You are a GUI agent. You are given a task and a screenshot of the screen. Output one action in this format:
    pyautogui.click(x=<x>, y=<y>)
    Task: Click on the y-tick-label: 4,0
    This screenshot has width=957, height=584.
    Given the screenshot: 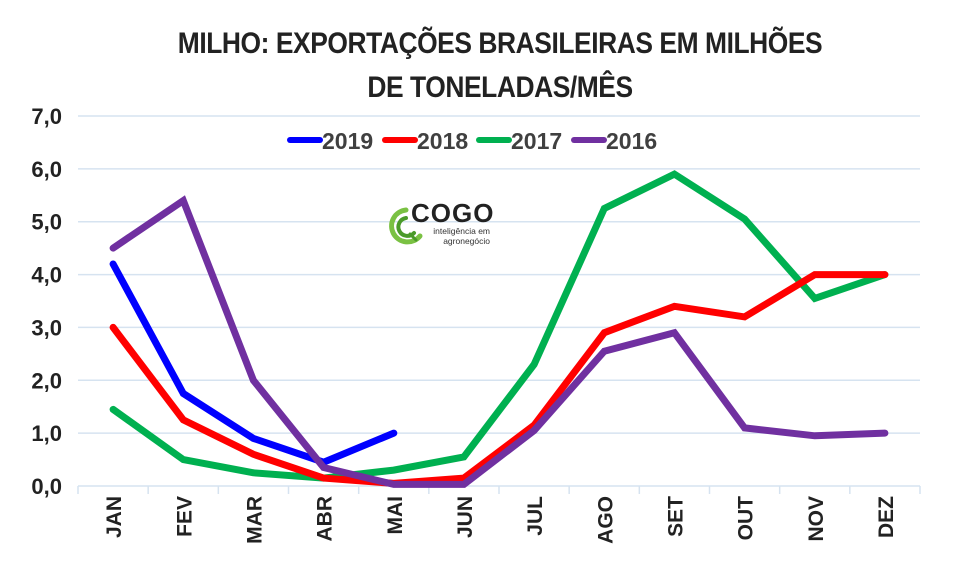 What is the action you would take?
    pyautogui.click(x=46, y=275)
    